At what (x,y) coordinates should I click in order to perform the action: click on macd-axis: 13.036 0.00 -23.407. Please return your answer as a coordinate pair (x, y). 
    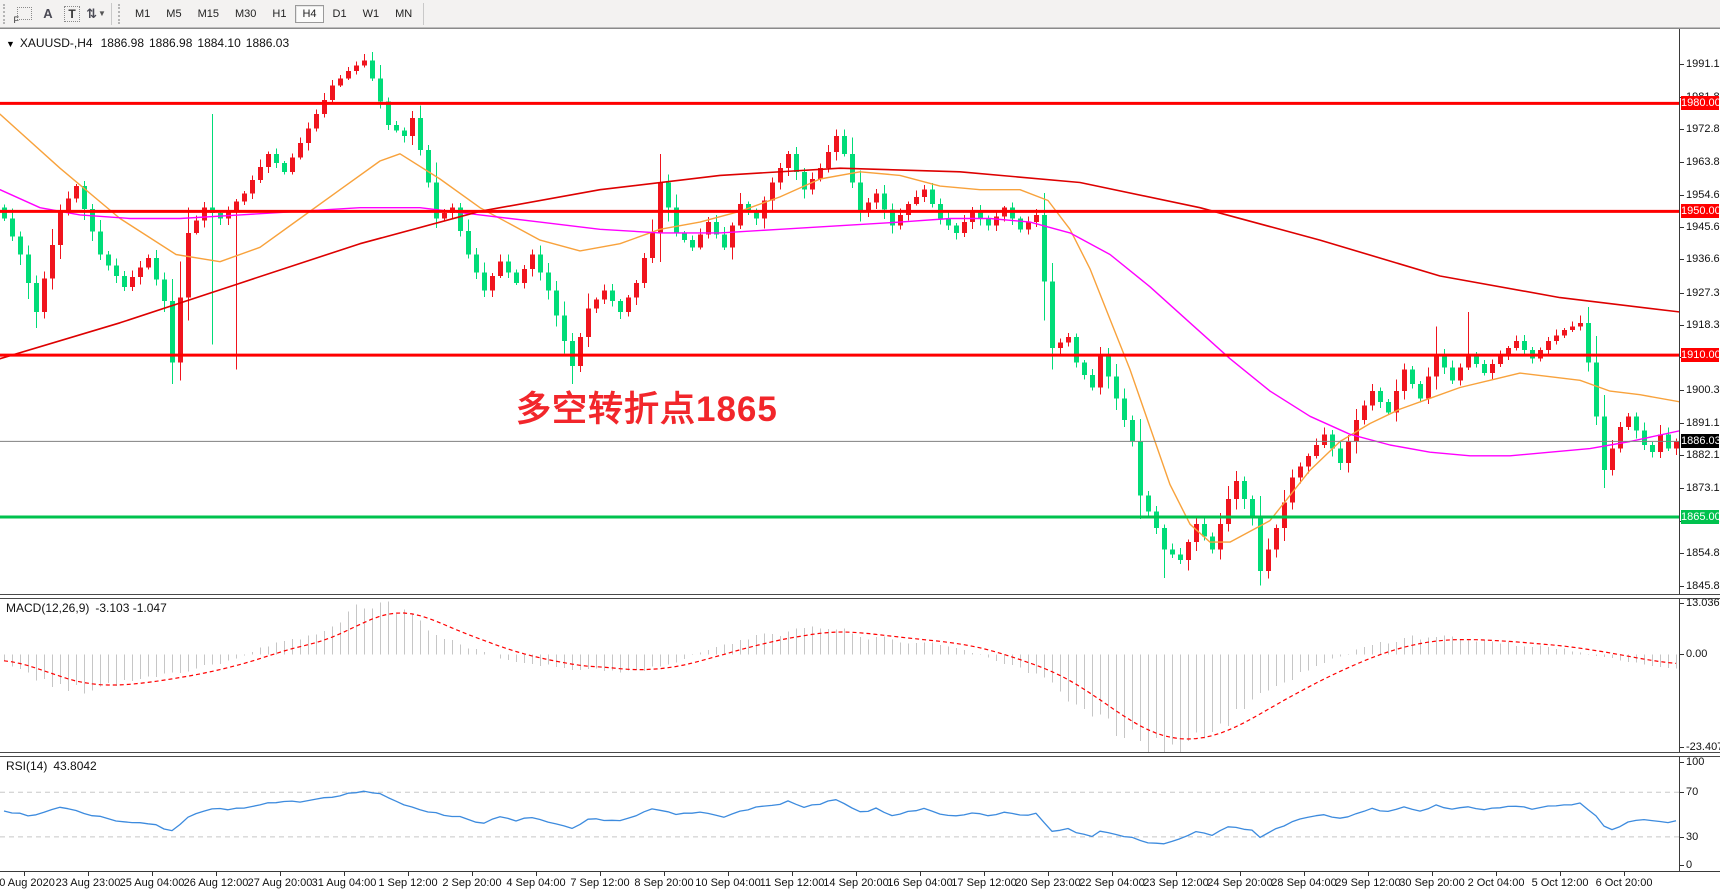
    Looking at the image, I should click on (1700, 675).